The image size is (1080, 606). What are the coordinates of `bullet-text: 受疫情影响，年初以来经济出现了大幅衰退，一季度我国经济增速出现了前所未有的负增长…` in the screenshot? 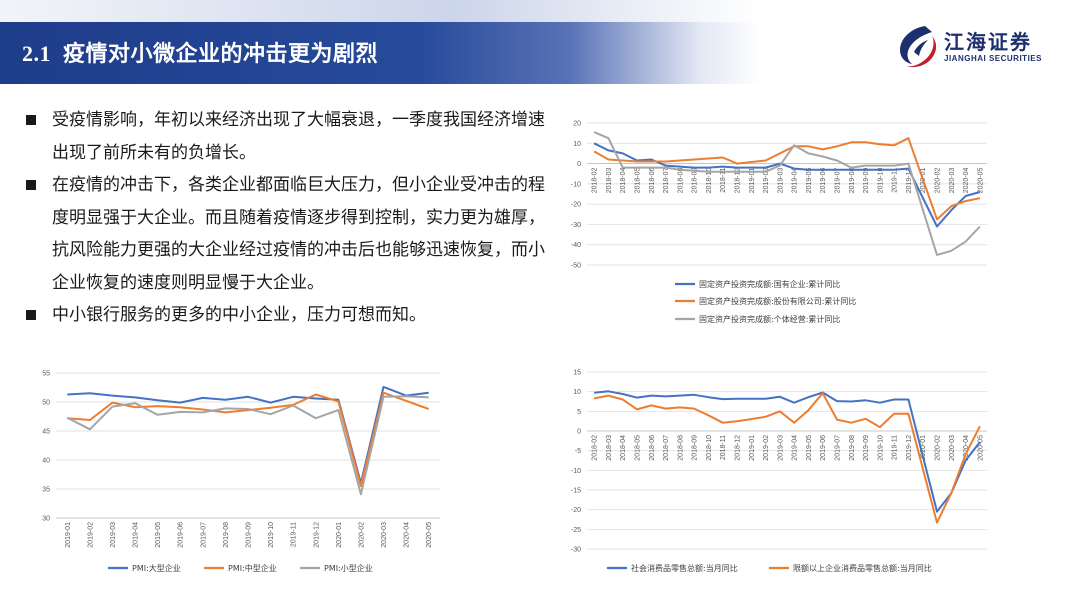 It's located at (298, 136).